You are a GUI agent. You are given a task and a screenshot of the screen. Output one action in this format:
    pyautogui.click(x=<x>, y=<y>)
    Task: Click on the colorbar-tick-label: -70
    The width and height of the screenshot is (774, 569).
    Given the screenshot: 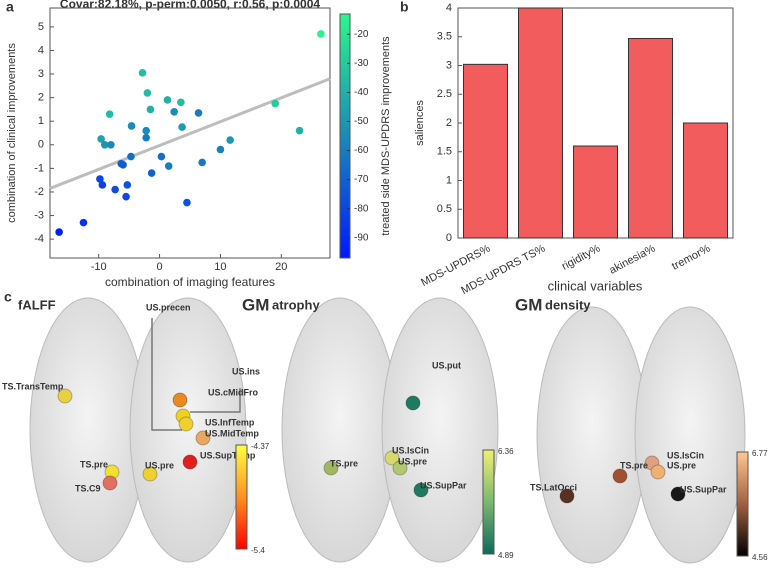 What is the action you would take?
    pyautogui.click(x=361, y=179)
    